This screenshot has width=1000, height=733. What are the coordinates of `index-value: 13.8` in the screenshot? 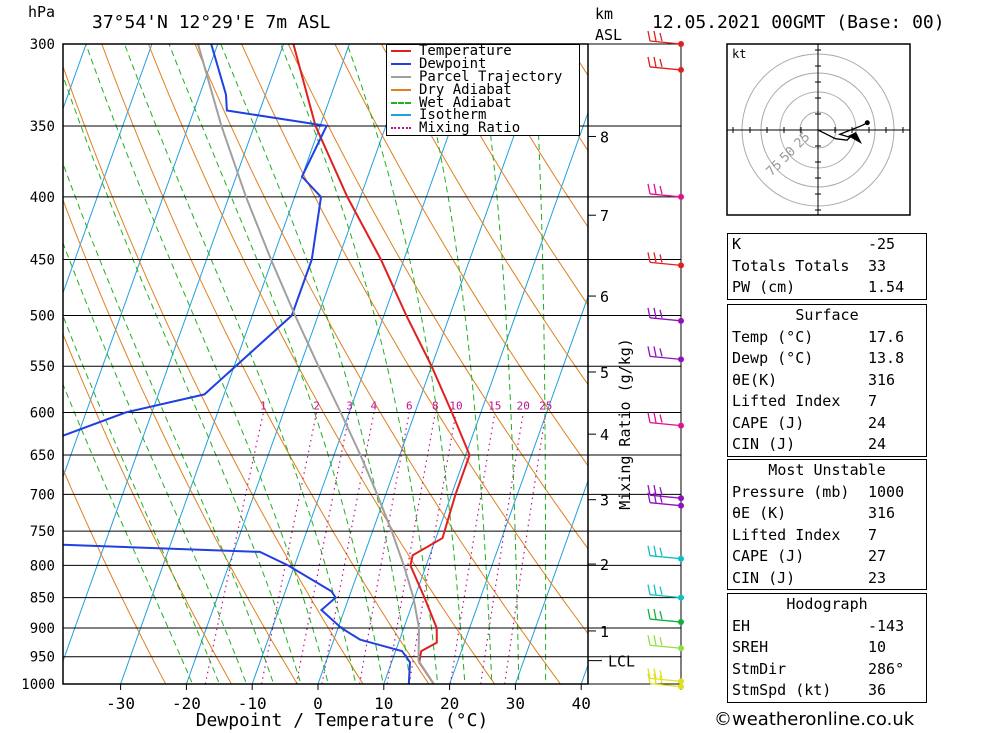 It's located at (886, 358).